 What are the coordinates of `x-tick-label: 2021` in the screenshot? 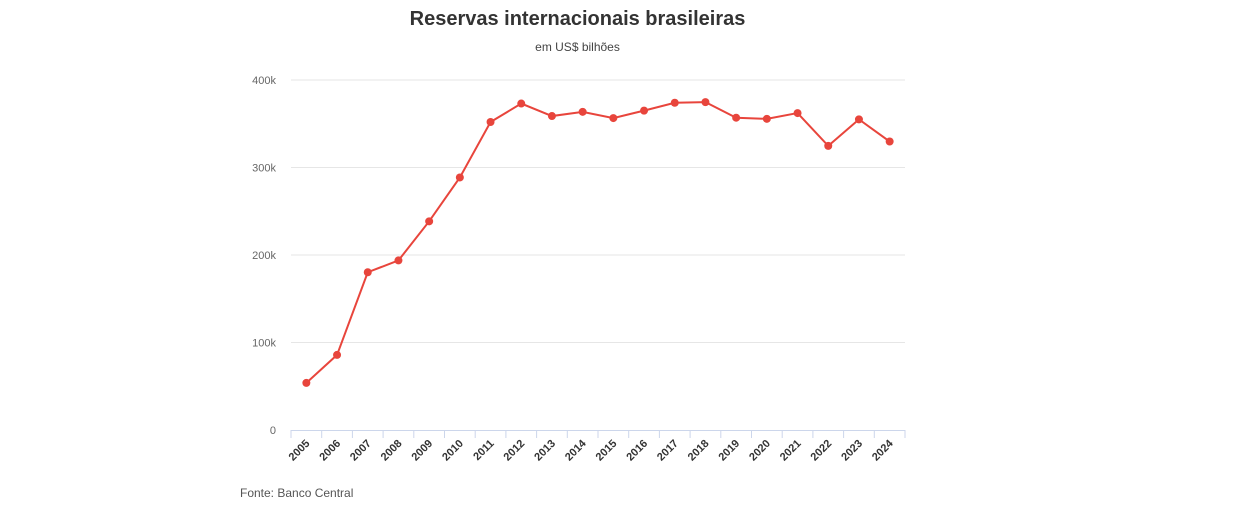 It's located at (791, 451).